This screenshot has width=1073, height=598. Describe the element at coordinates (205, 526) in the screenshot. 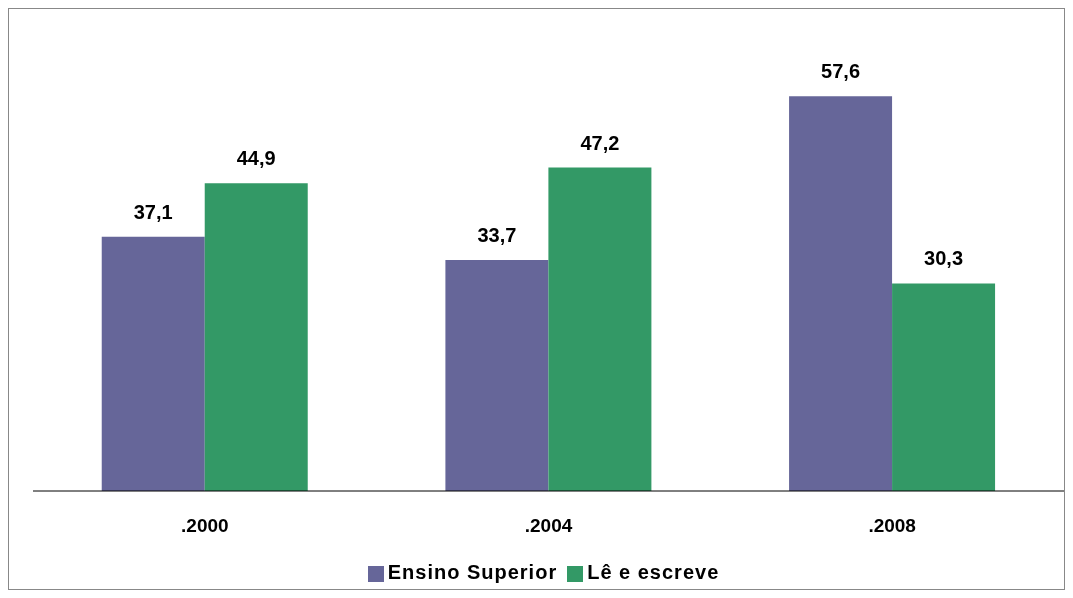

I see `x-tick-label: .2000` at that location.